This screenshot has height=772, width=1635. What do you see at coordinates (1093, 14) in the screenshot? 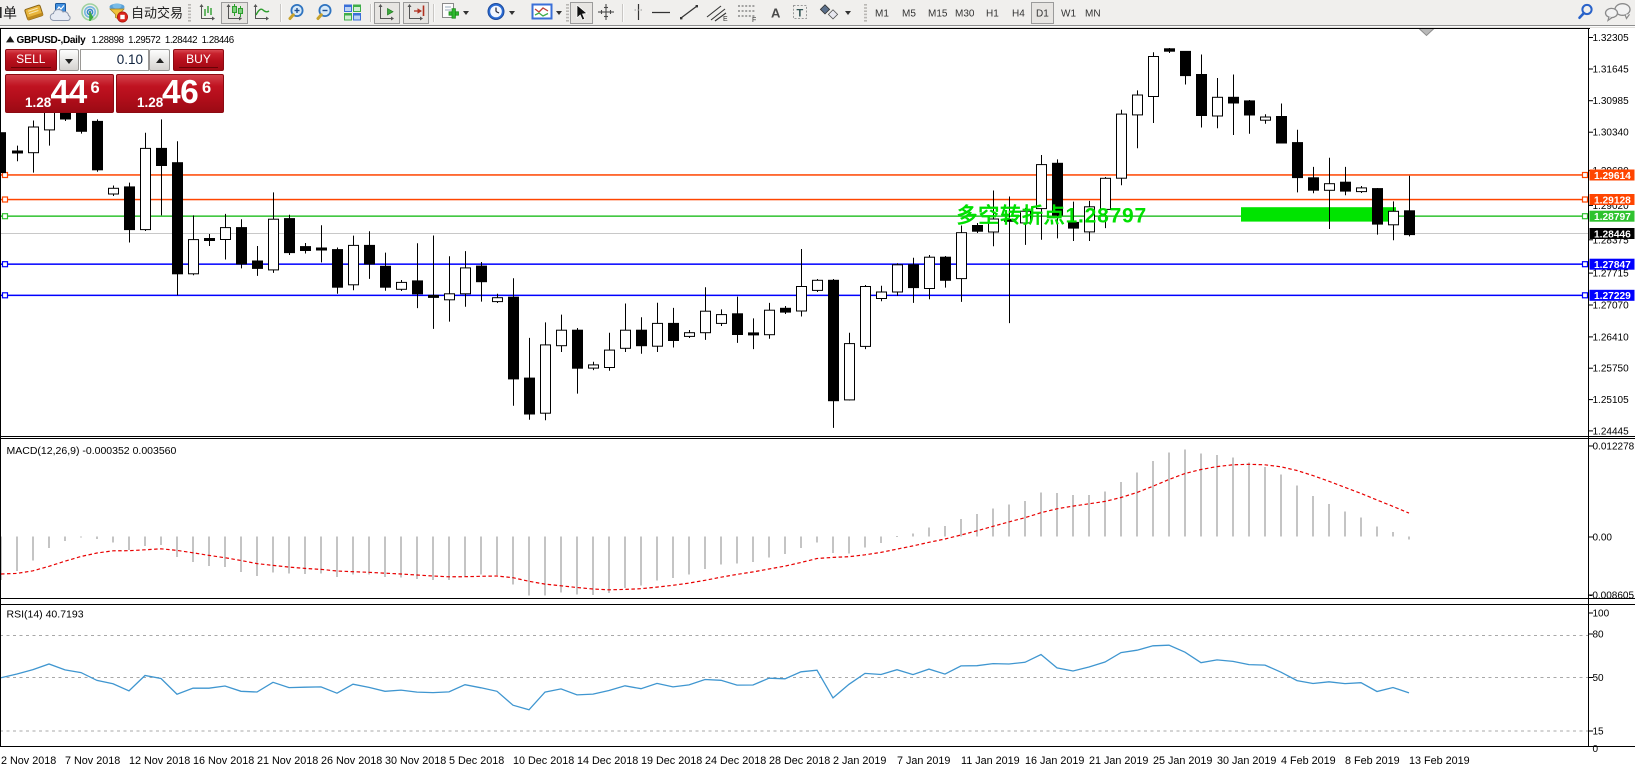
I see `svg-text: MN` at bounding box center [1093, 14].